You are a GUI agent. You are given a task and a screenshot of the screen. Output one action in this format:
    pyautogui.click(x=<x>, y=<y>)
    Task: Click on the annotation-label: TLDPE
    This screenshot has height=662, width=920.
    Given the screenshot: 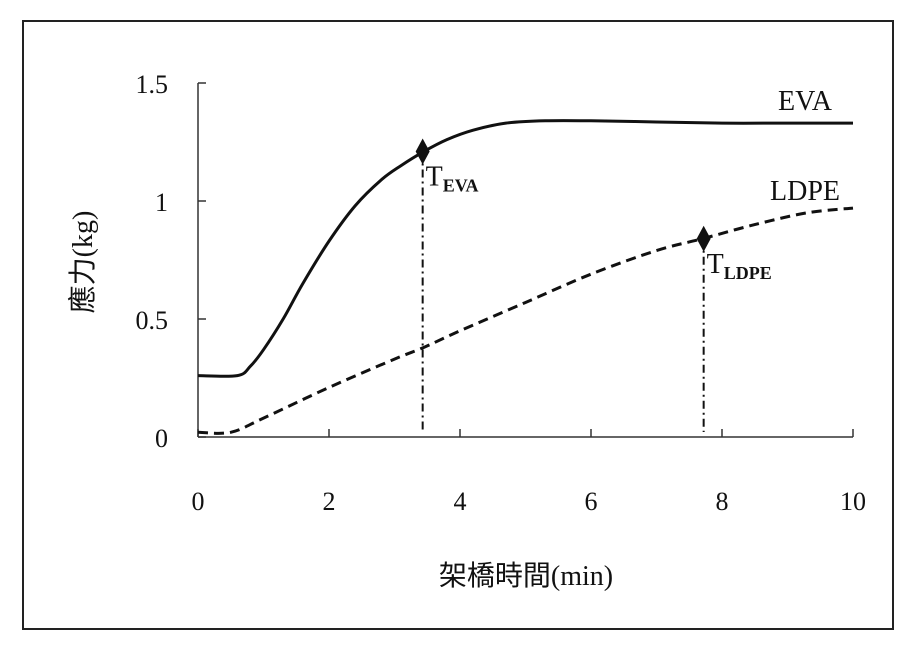 What is the action you would take?
    pyautogui.click(x=739, y=266)
    